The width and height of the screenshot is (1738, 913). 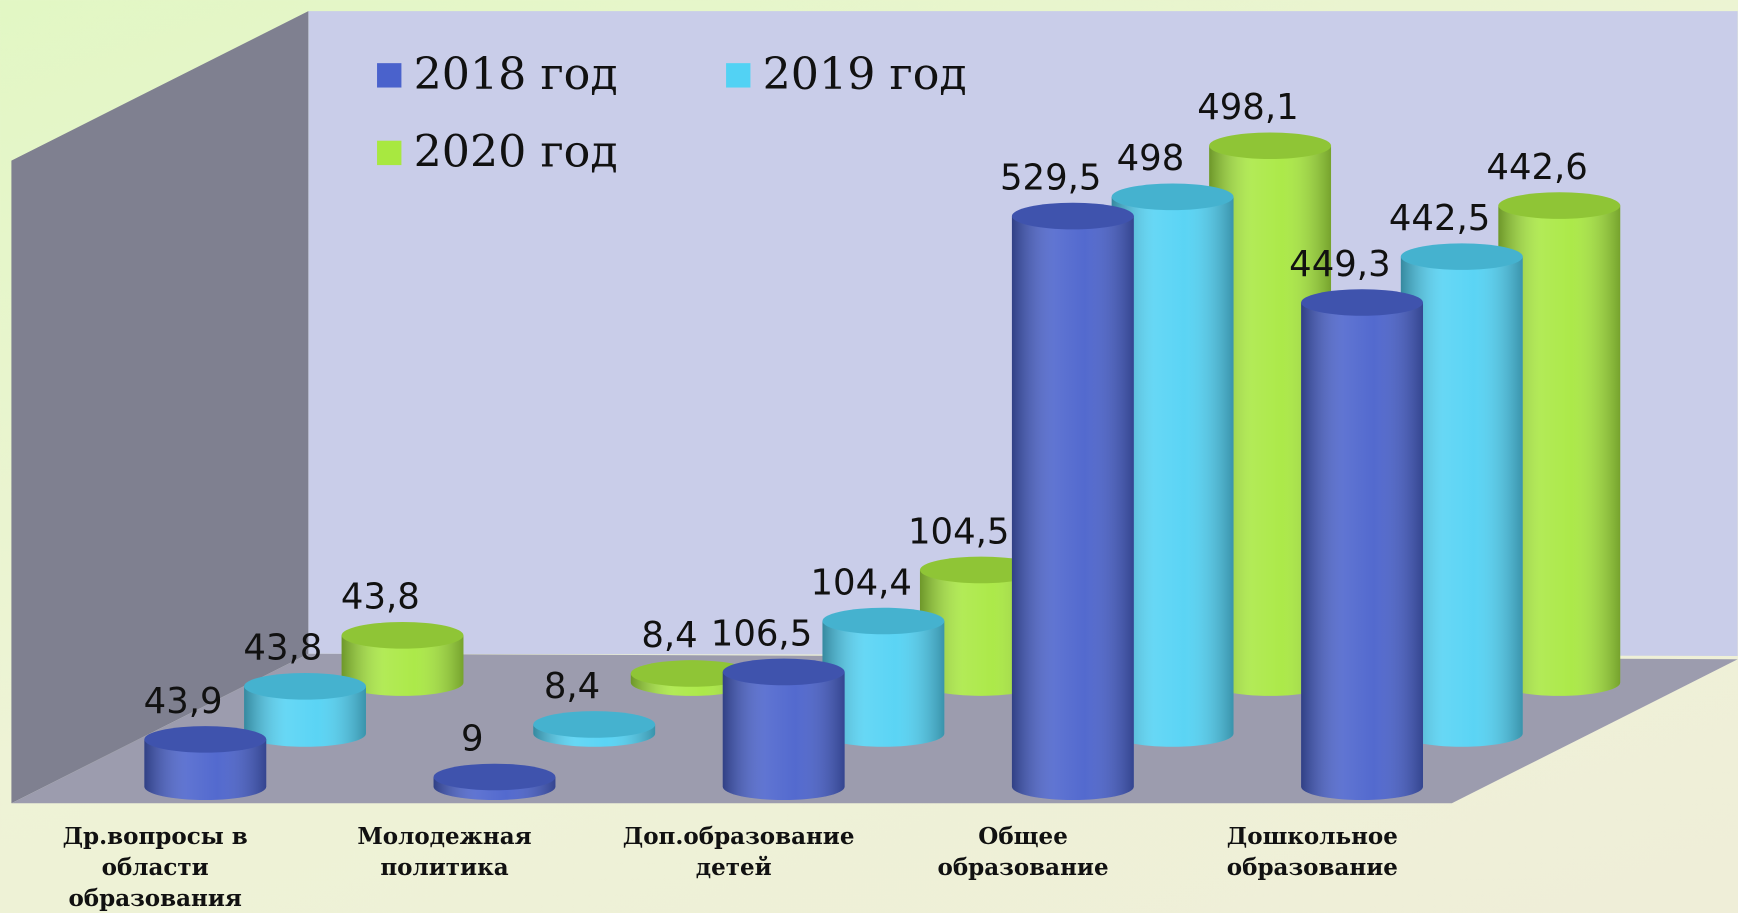 What do you see at coordinates (183, 701) in the screenshot?
I see `value-label: 43,9` at bounding box center [183, 701].